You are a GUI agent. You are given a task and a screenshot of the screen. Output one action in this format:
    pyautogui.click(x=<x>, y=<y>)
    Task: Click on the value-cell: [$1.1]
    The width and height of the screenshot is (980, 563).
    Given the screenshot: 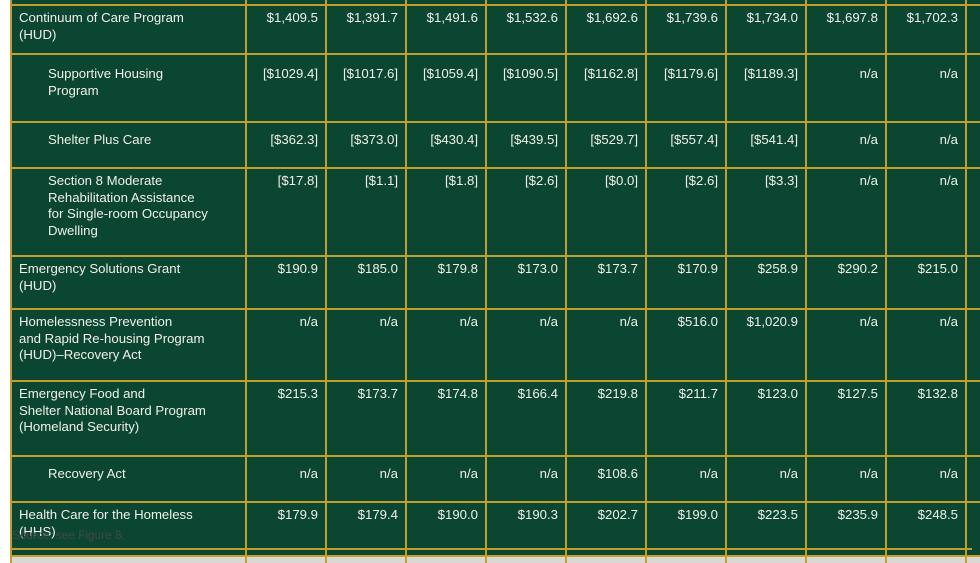 What is the action you would take?
    pyautogui.click(x=366, y=212)
    